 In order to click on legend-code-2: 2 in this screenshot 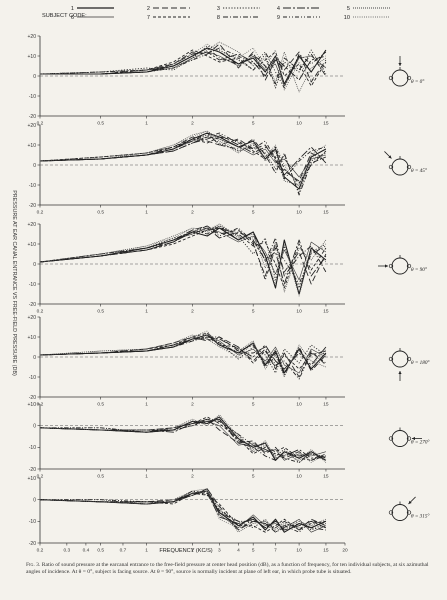, I will do `click(148, 9)`.